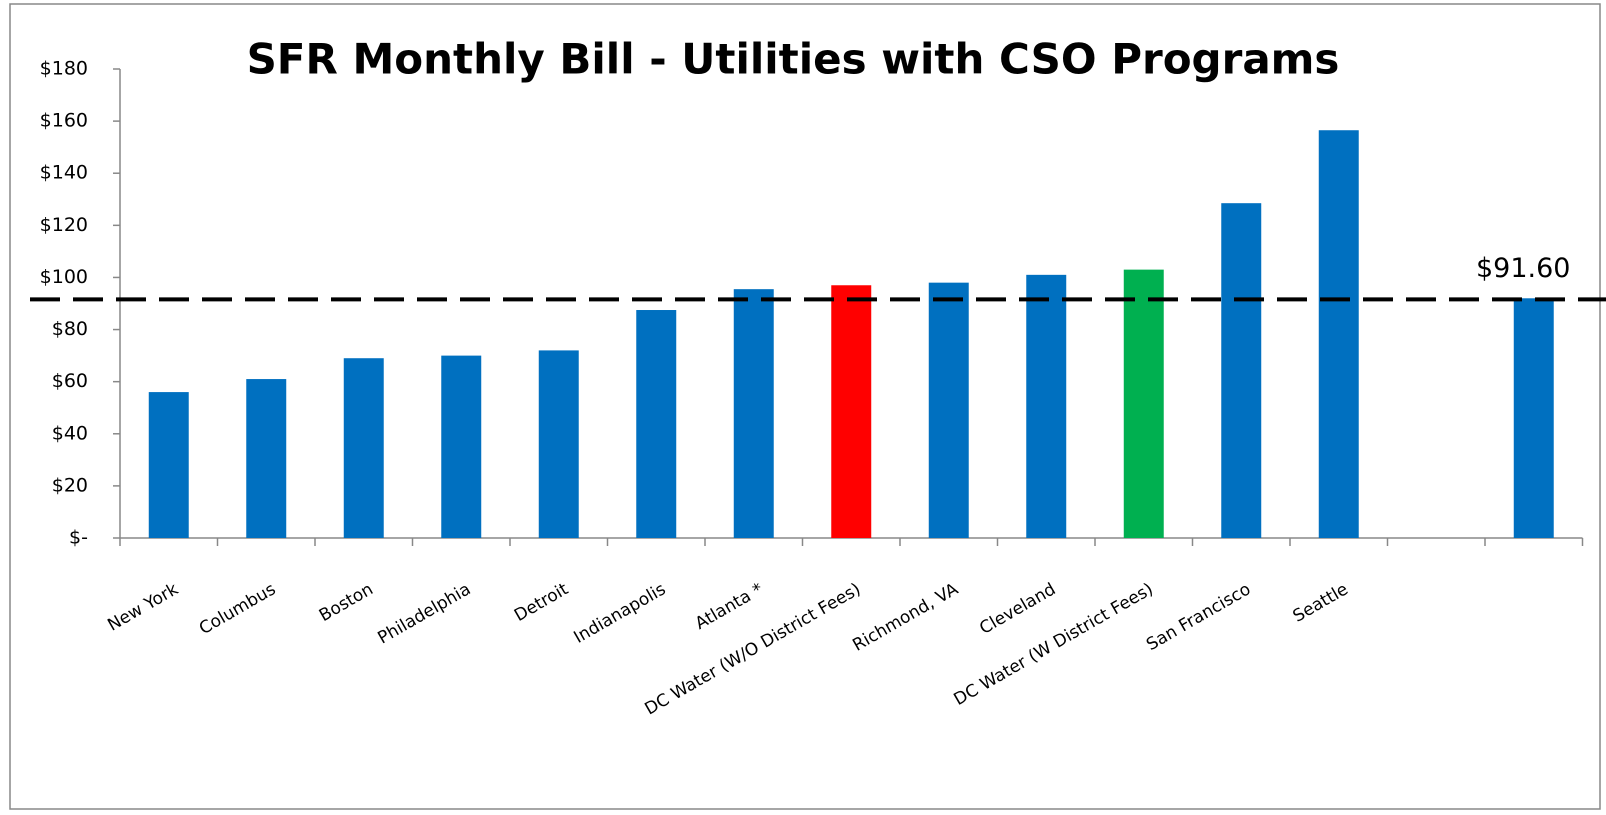 This screenshot has width=1606, height=815. Describe the element at coordinates (78, 538) in the screenshot. I see `y-tick-label: $-` at that location.